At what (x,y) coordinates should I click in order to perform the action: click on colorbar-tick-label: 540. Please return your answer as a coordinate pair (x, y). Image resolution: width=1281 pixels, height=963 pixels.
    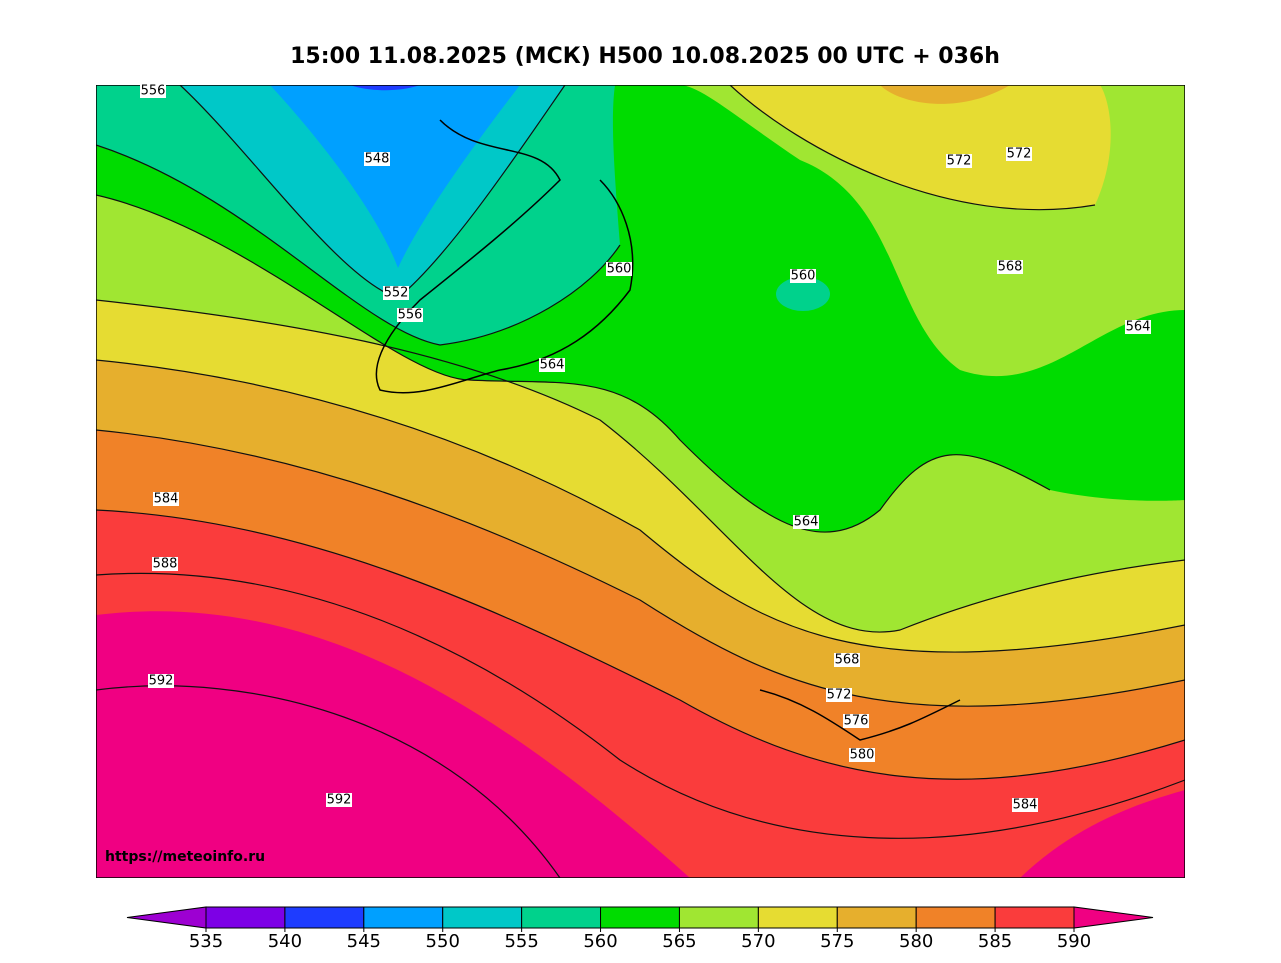
    Looking at the image, I should click on (285, 941).